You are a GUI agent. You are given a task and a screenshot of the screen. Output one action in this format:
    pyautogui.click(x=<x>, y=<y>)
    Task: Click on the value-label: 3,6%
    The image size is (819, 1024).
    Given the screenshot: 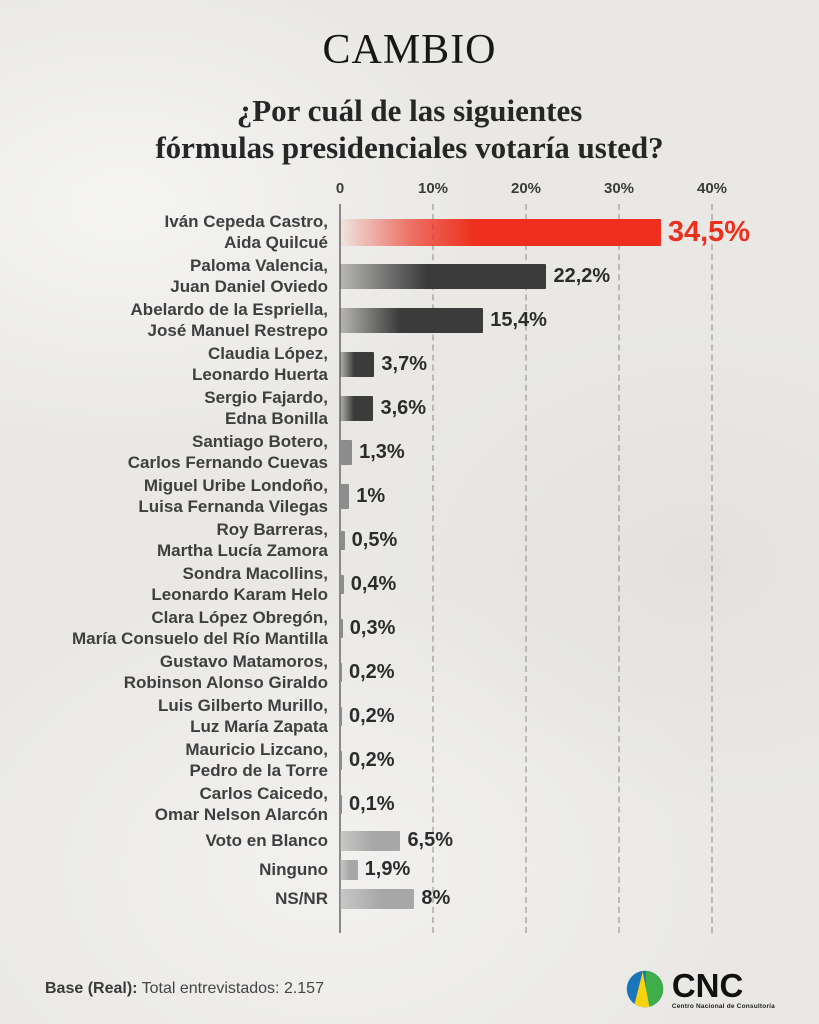 What is the action you would take?
    pyautogui.click(x=403, y=407)
    